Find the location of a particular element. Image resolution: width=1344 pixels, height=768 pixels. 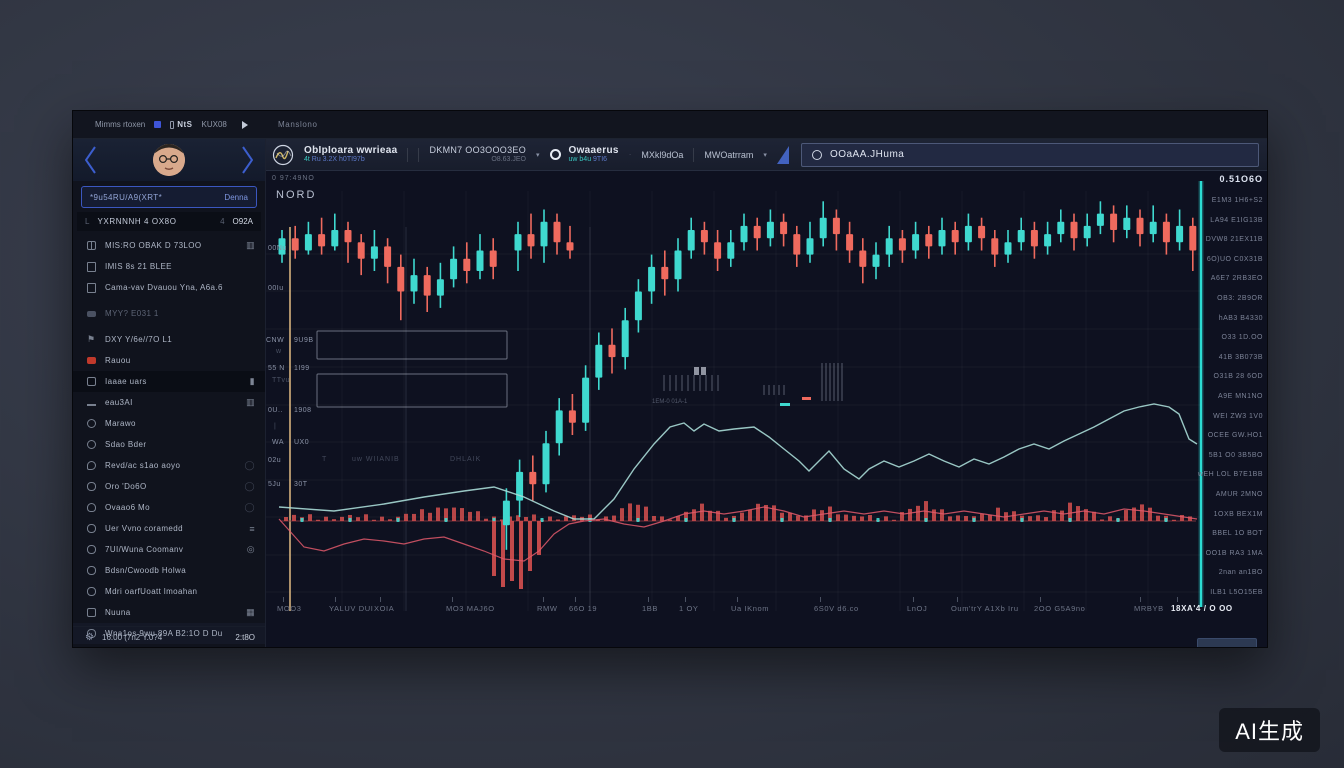

sidebar-item: Ovaao6 Mo ◯ is located at coordinates (169, 507).